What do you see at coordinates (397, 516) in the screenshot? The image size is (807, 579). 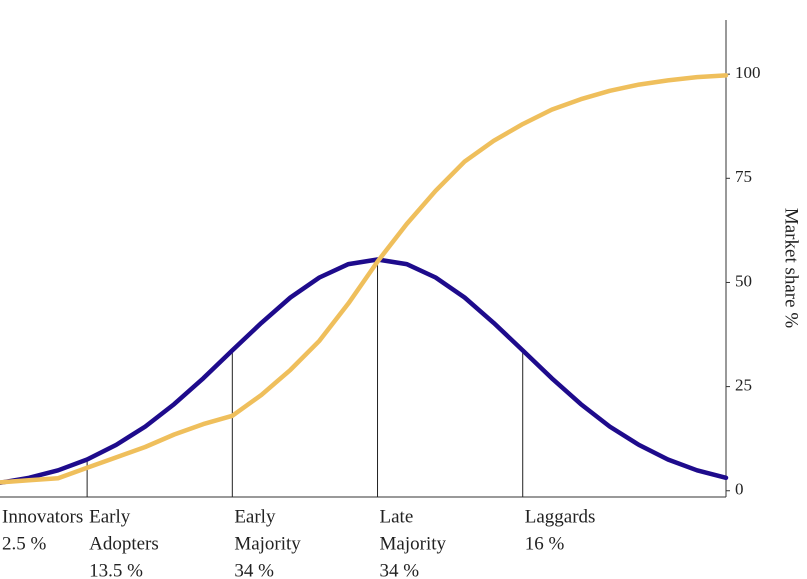 I see `segment-name: Late` at bounding box center [397, 516].